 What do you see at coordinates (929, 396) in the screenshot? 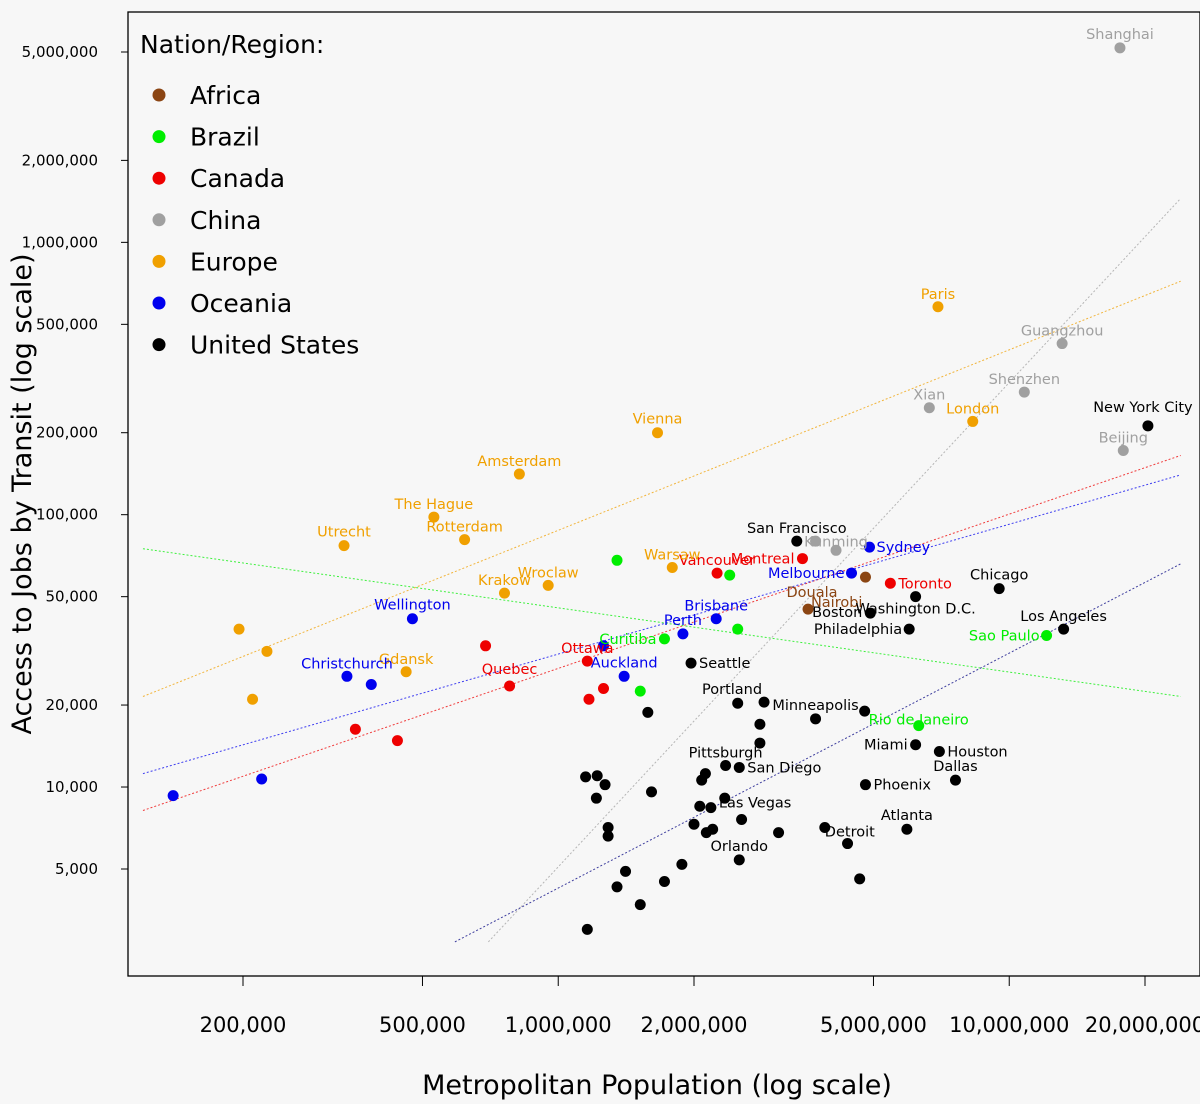
I see `point-label-xian: Xian` at bounding box center [929, 396].